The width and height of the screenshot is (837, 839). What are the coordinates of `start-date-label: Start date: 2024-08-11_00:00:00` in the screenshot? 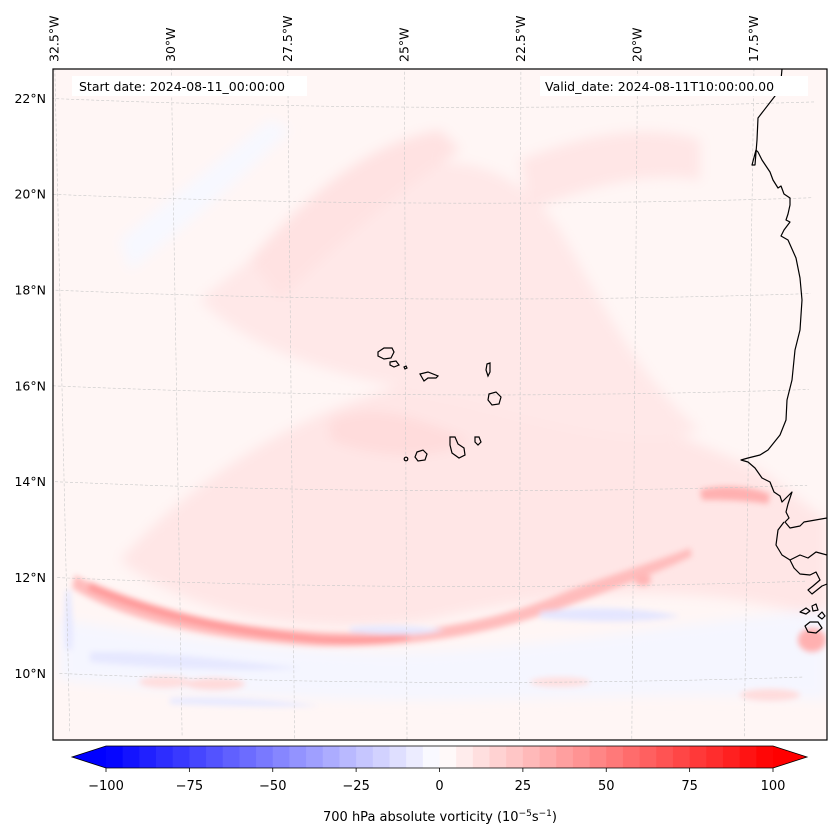 It's located at (182, 86).